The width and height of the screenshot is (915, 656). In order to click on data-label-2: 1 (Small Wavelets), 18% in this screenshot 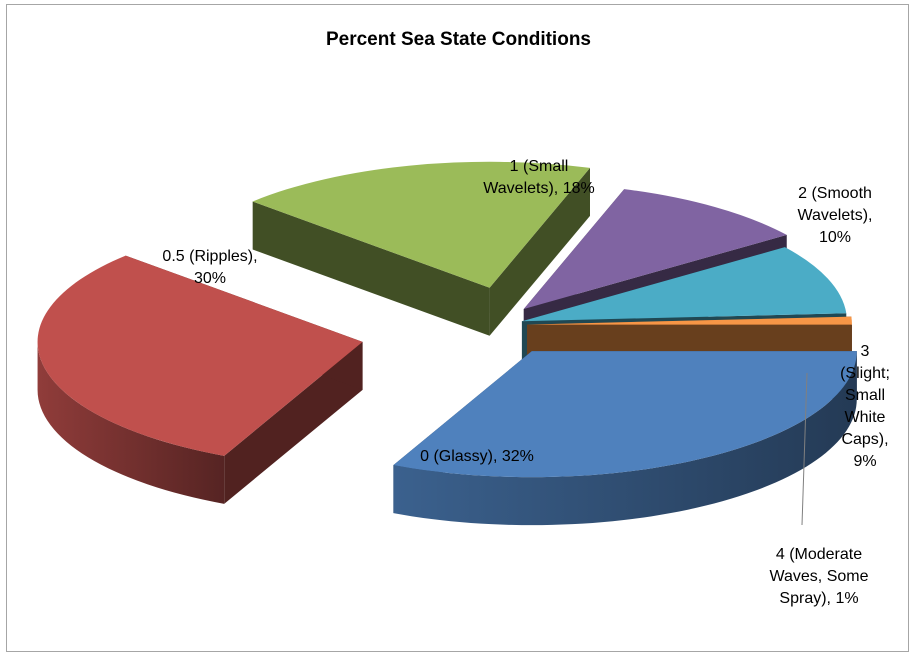, I will do `click(538, 177)`.